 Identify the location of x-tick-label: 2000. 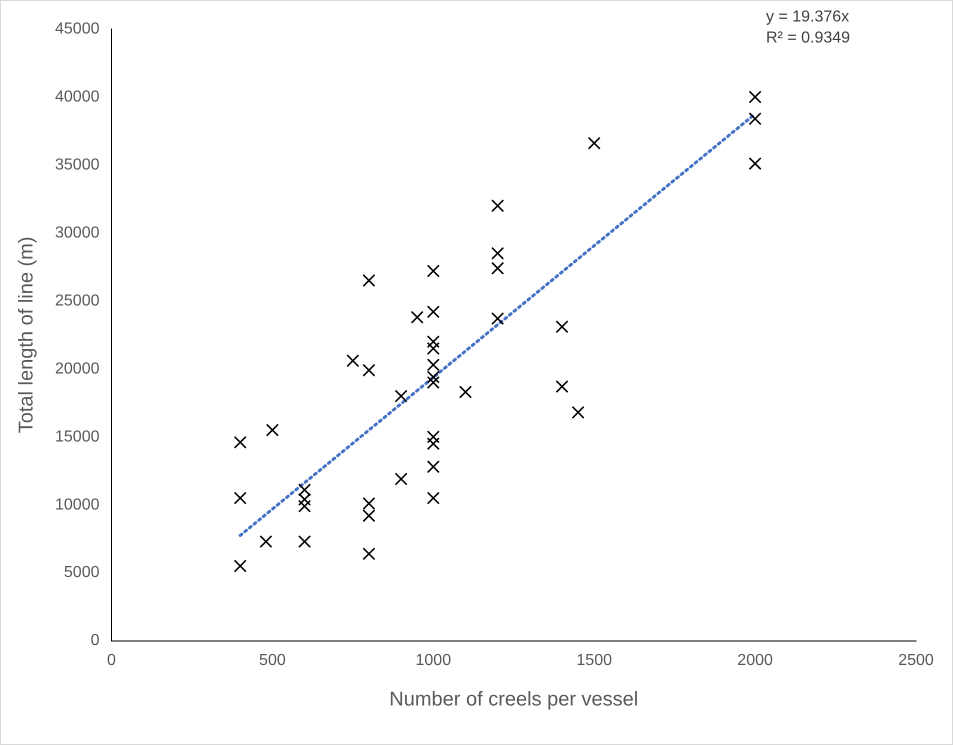
(755, 660).